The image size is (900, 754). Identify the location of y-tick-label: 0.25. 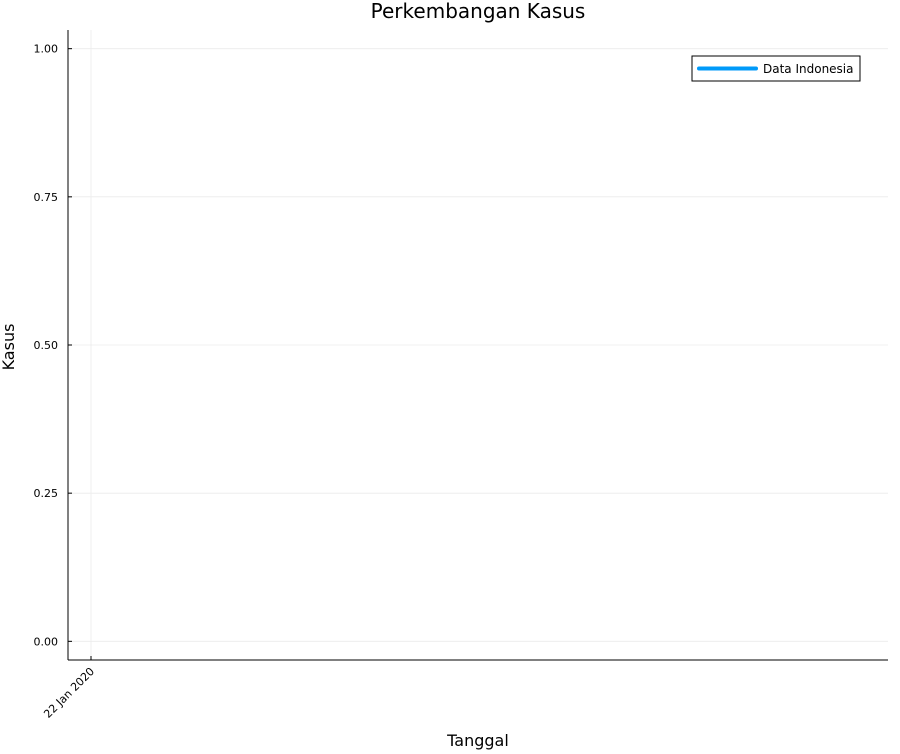
(46, 493).